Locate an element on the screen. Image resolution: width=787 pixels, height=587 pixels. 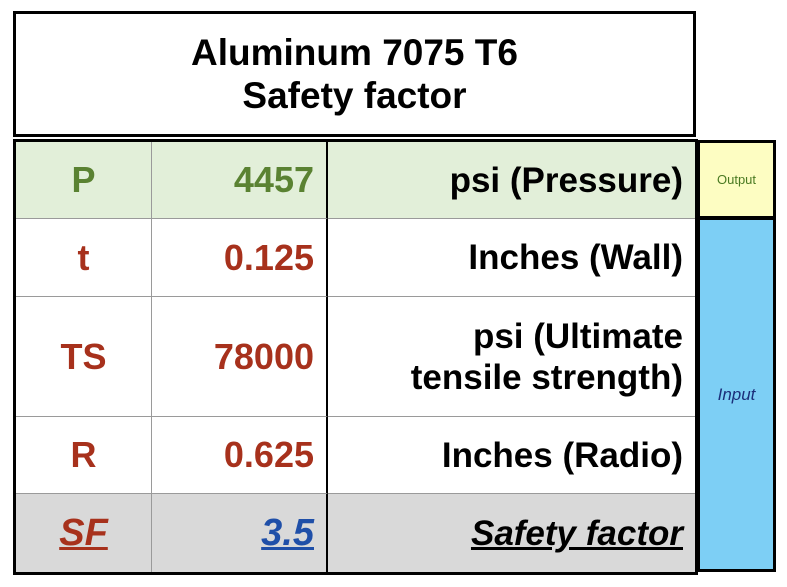
cell-value-t: 0.125 is located at coordinates (240, 258).